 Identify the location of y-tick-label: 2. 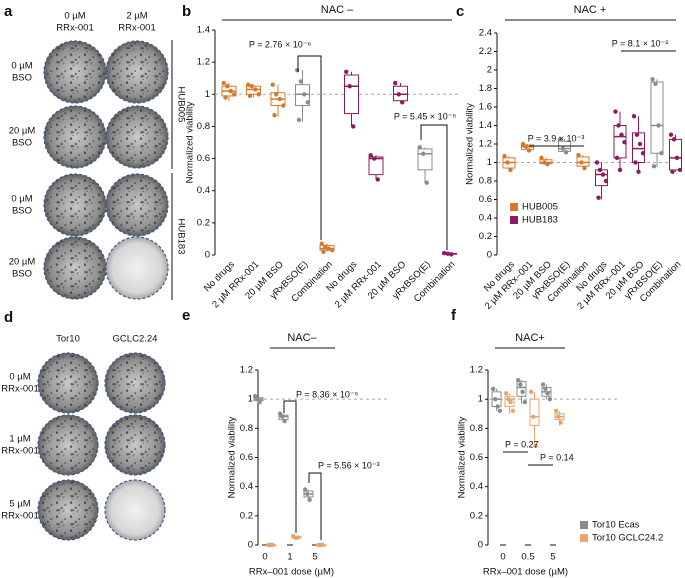
(489, 70).